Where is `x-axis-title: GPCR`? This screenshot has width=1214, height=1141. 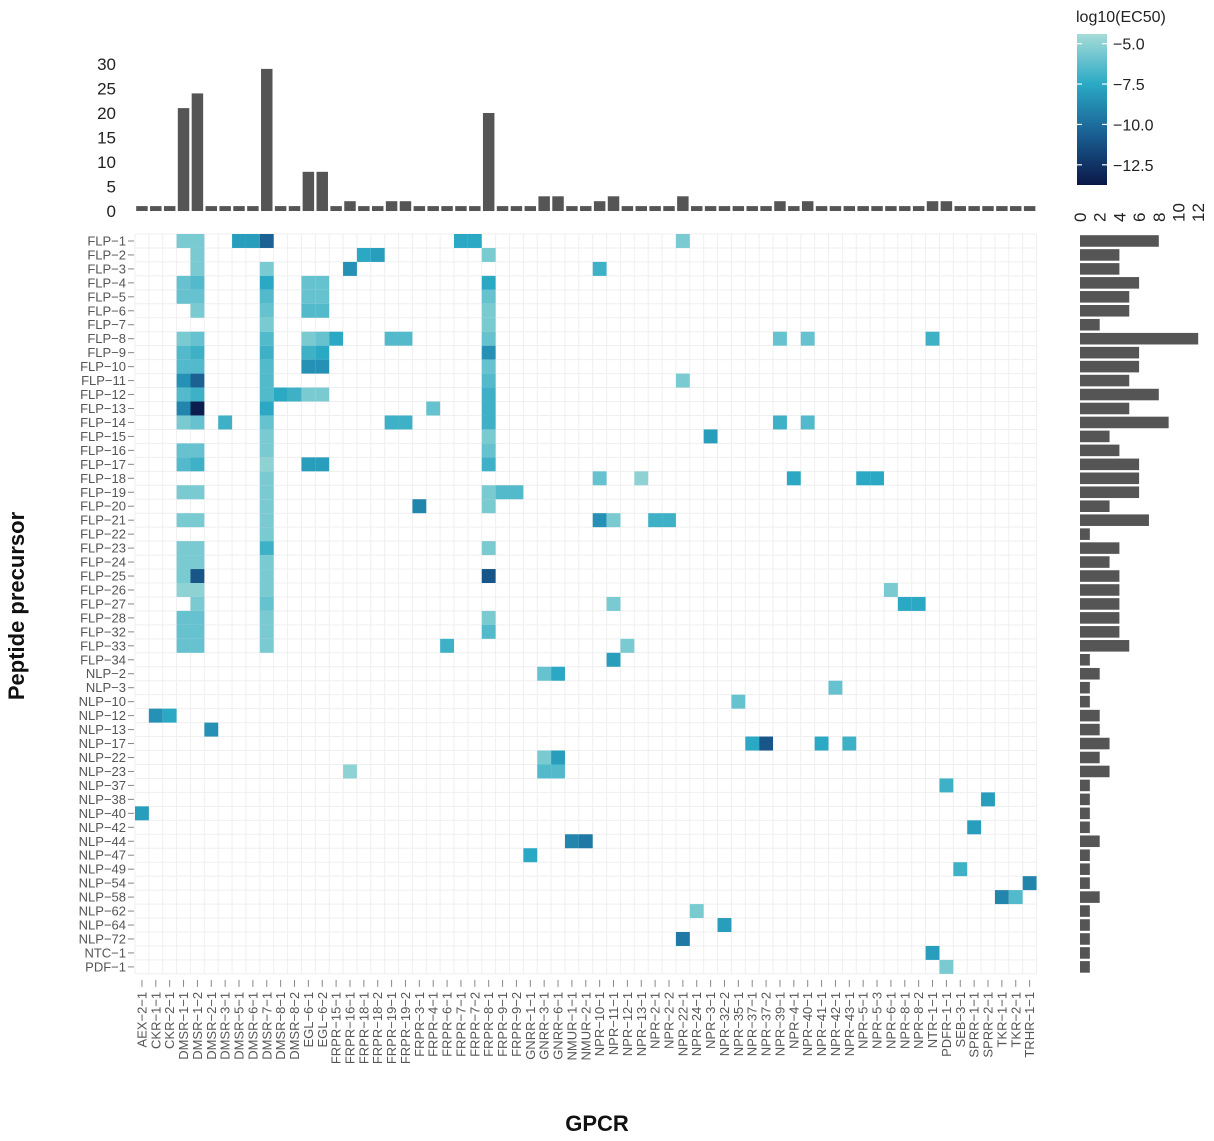
x-axis-title: GPCR is located at coordinates (597, 1123).